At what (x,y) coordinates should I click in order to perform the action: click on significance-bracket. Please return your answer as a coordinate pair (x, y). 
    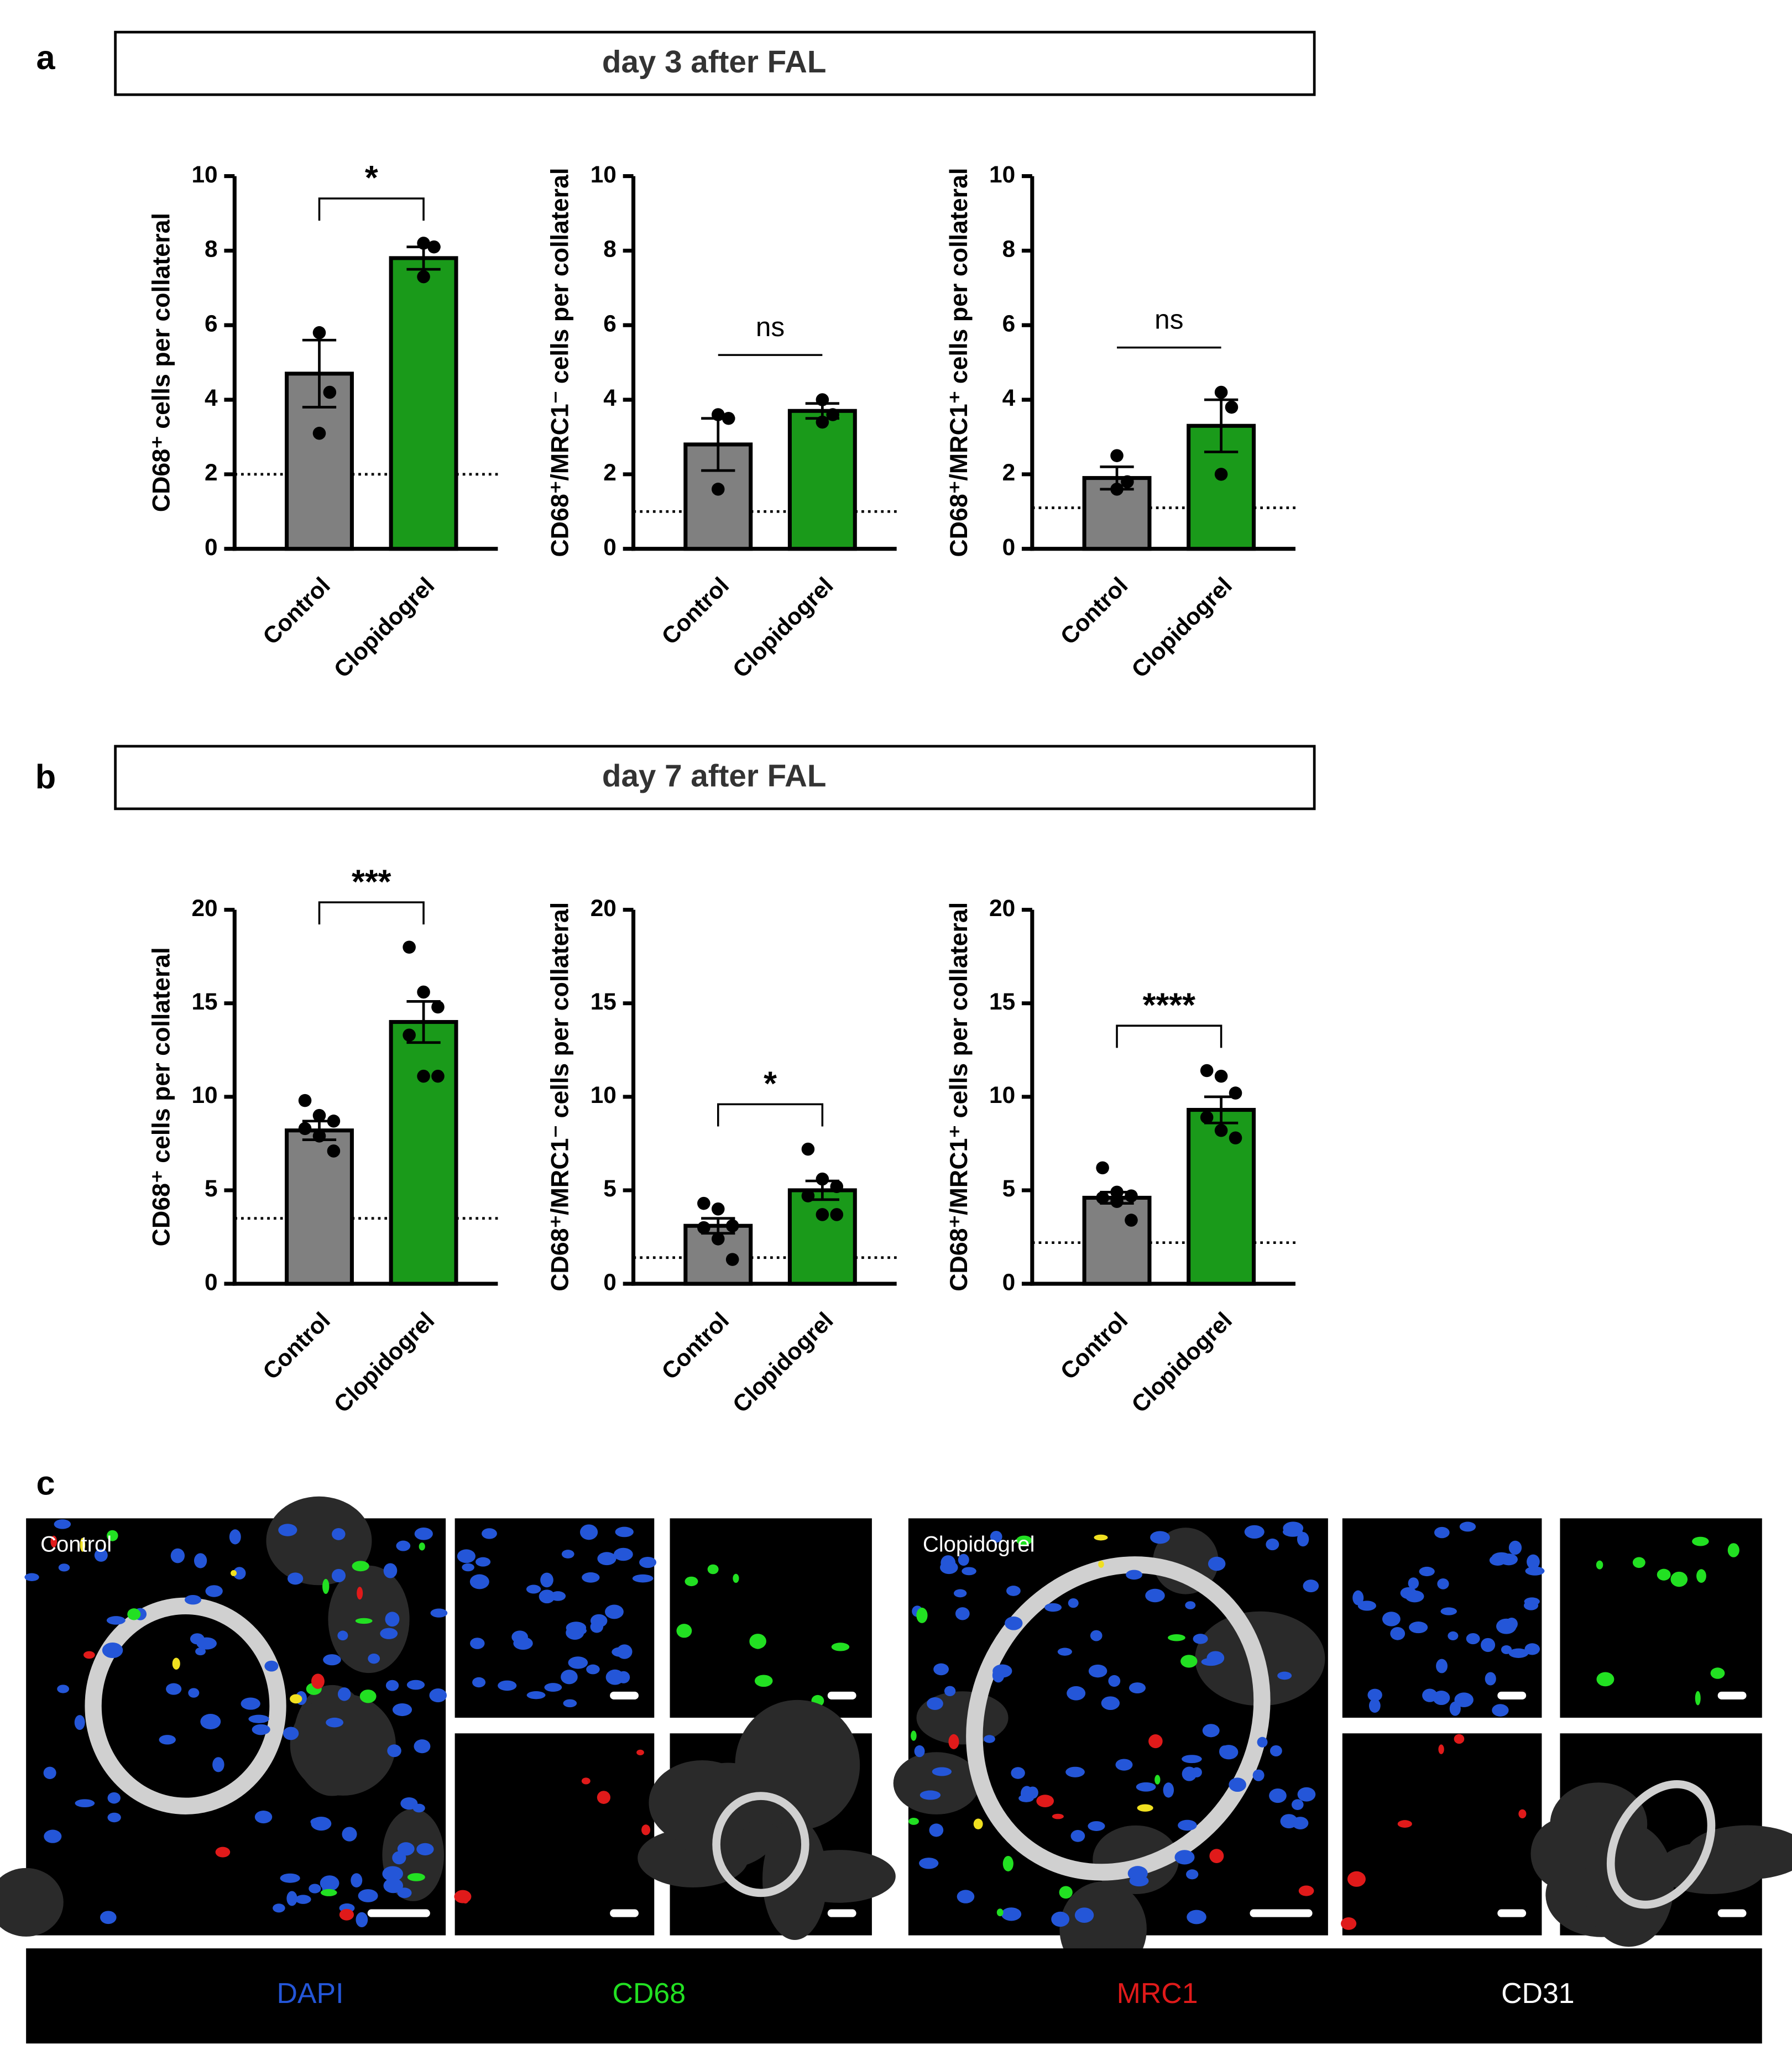
    Looking at the image, I should click on (371, 209).